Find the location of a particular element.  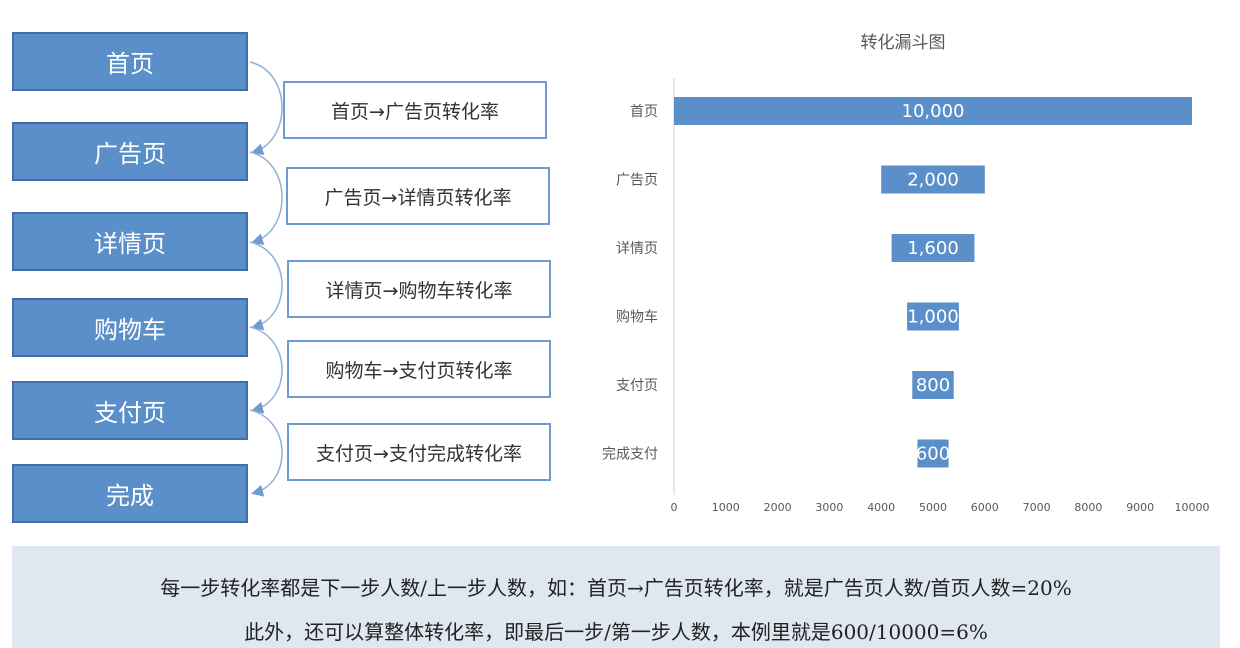

x-tick-label-3: 3000 is located at coordinates (829, 507).